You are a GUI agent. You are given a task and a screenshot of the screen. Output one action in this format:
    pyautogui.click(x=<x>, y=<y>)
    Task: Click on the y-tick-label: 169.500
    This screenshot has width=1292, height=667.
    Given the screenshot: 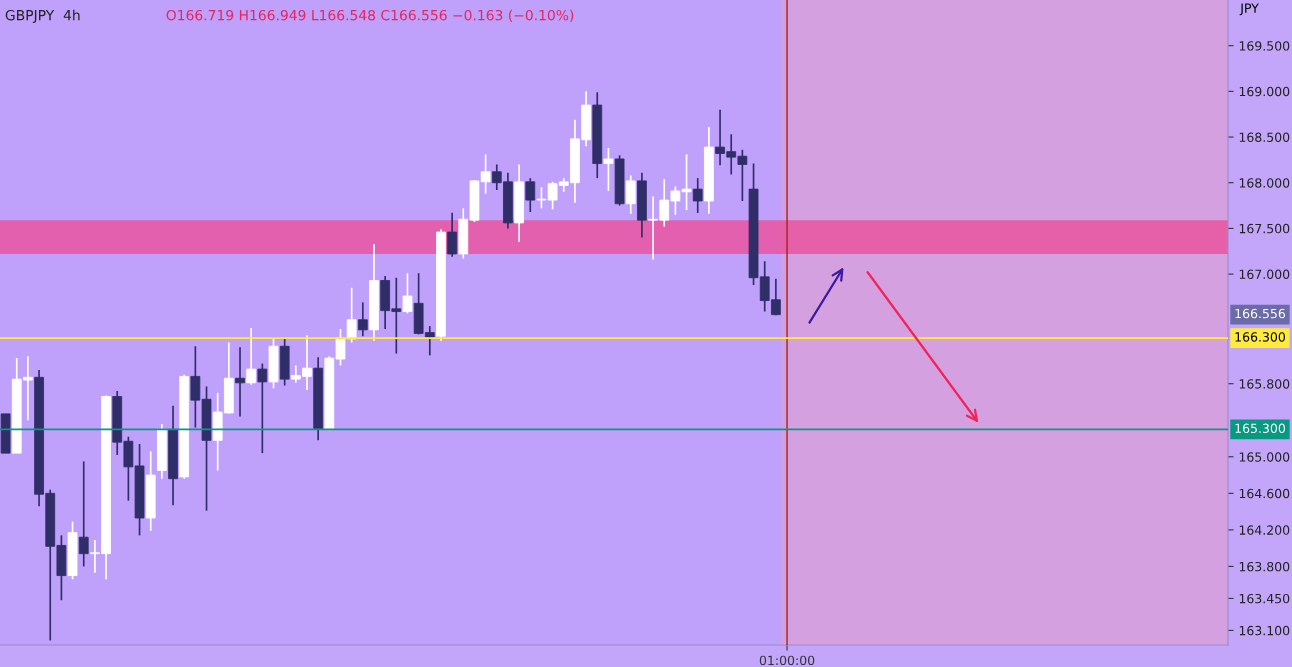 What is the action you would take?
    pyautogui.click(x=1264, y=46)
    